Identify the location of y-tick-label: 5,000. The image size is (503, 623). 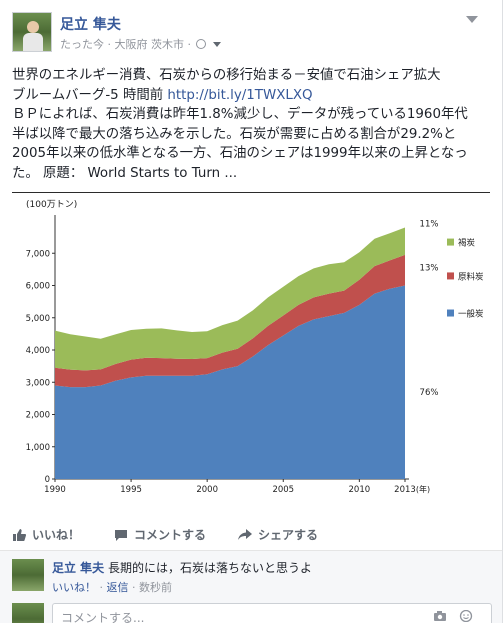
(38, 319).